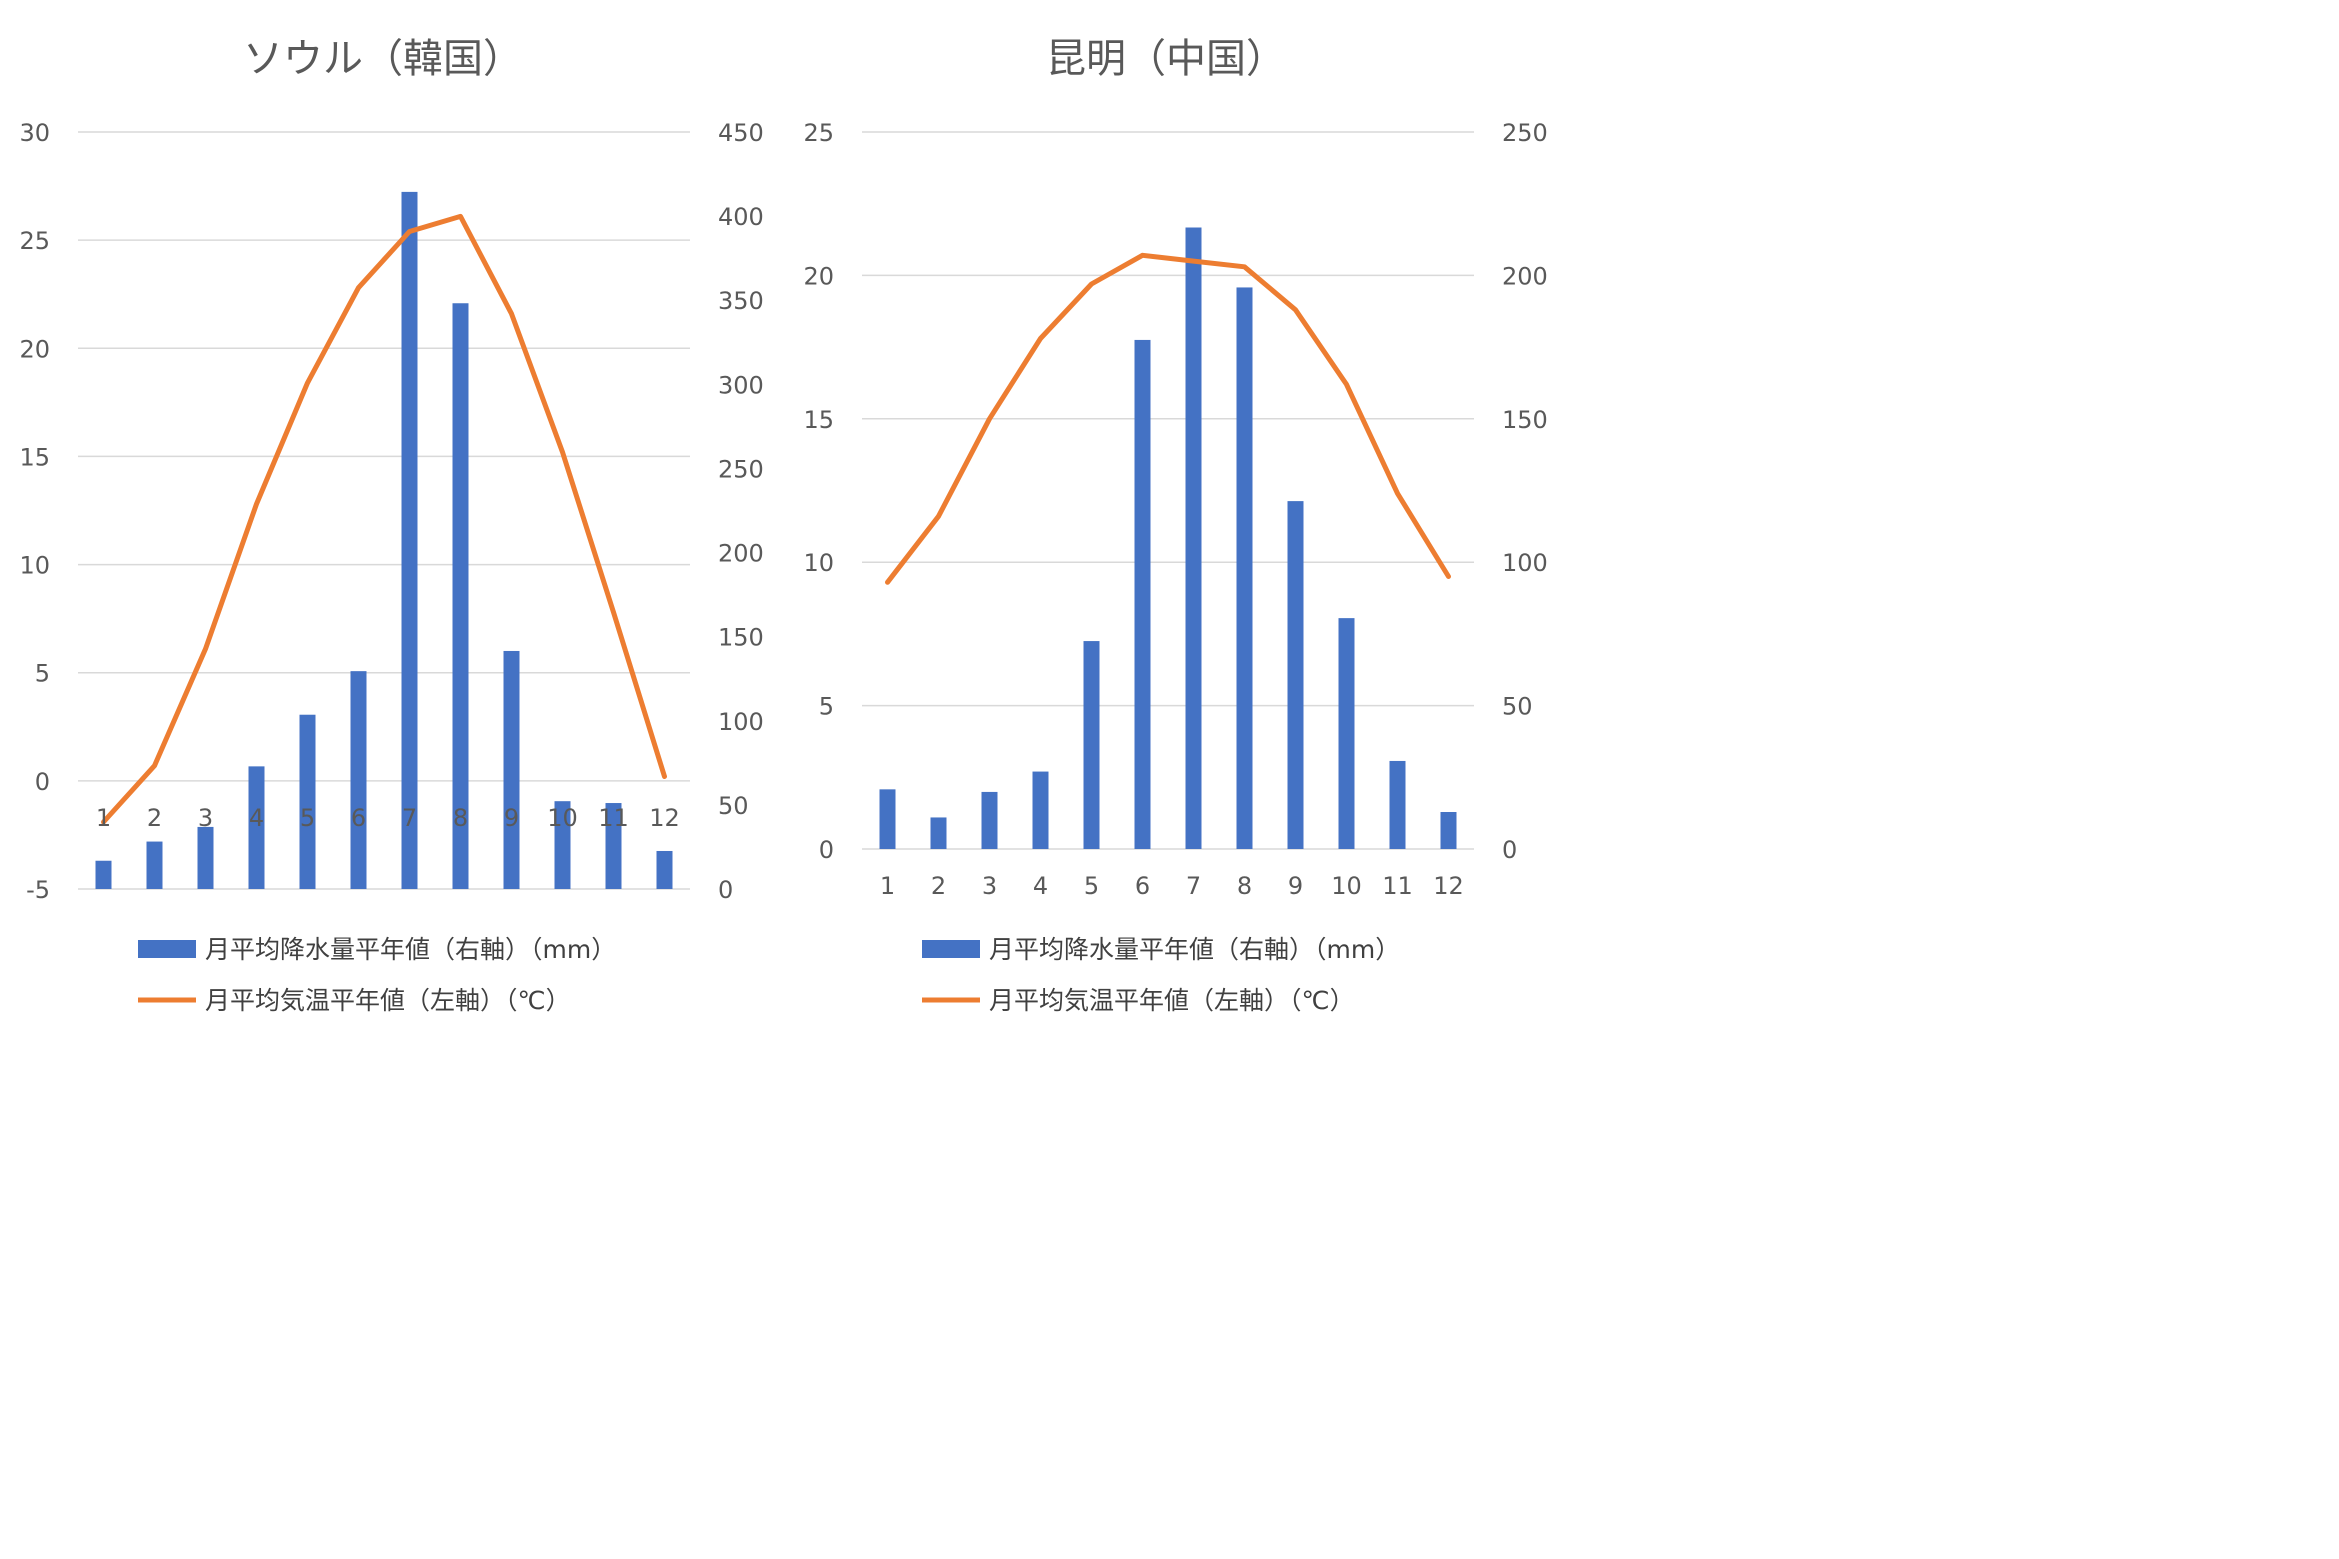 The width and height of the screenshot is (2339, 1559). What do you see at coordinates (34, 133) in the screenshot?
I see `left-axis-tick-label: 30` at bounding box center [34, 133].